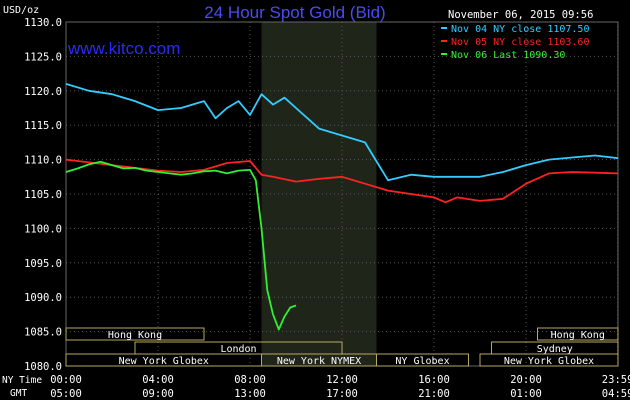 Image resolution: width=630 pixels, height=400 pixels. I want to click on legend-entry: Nov 05 NY close 1103.60, so click(520, 42).